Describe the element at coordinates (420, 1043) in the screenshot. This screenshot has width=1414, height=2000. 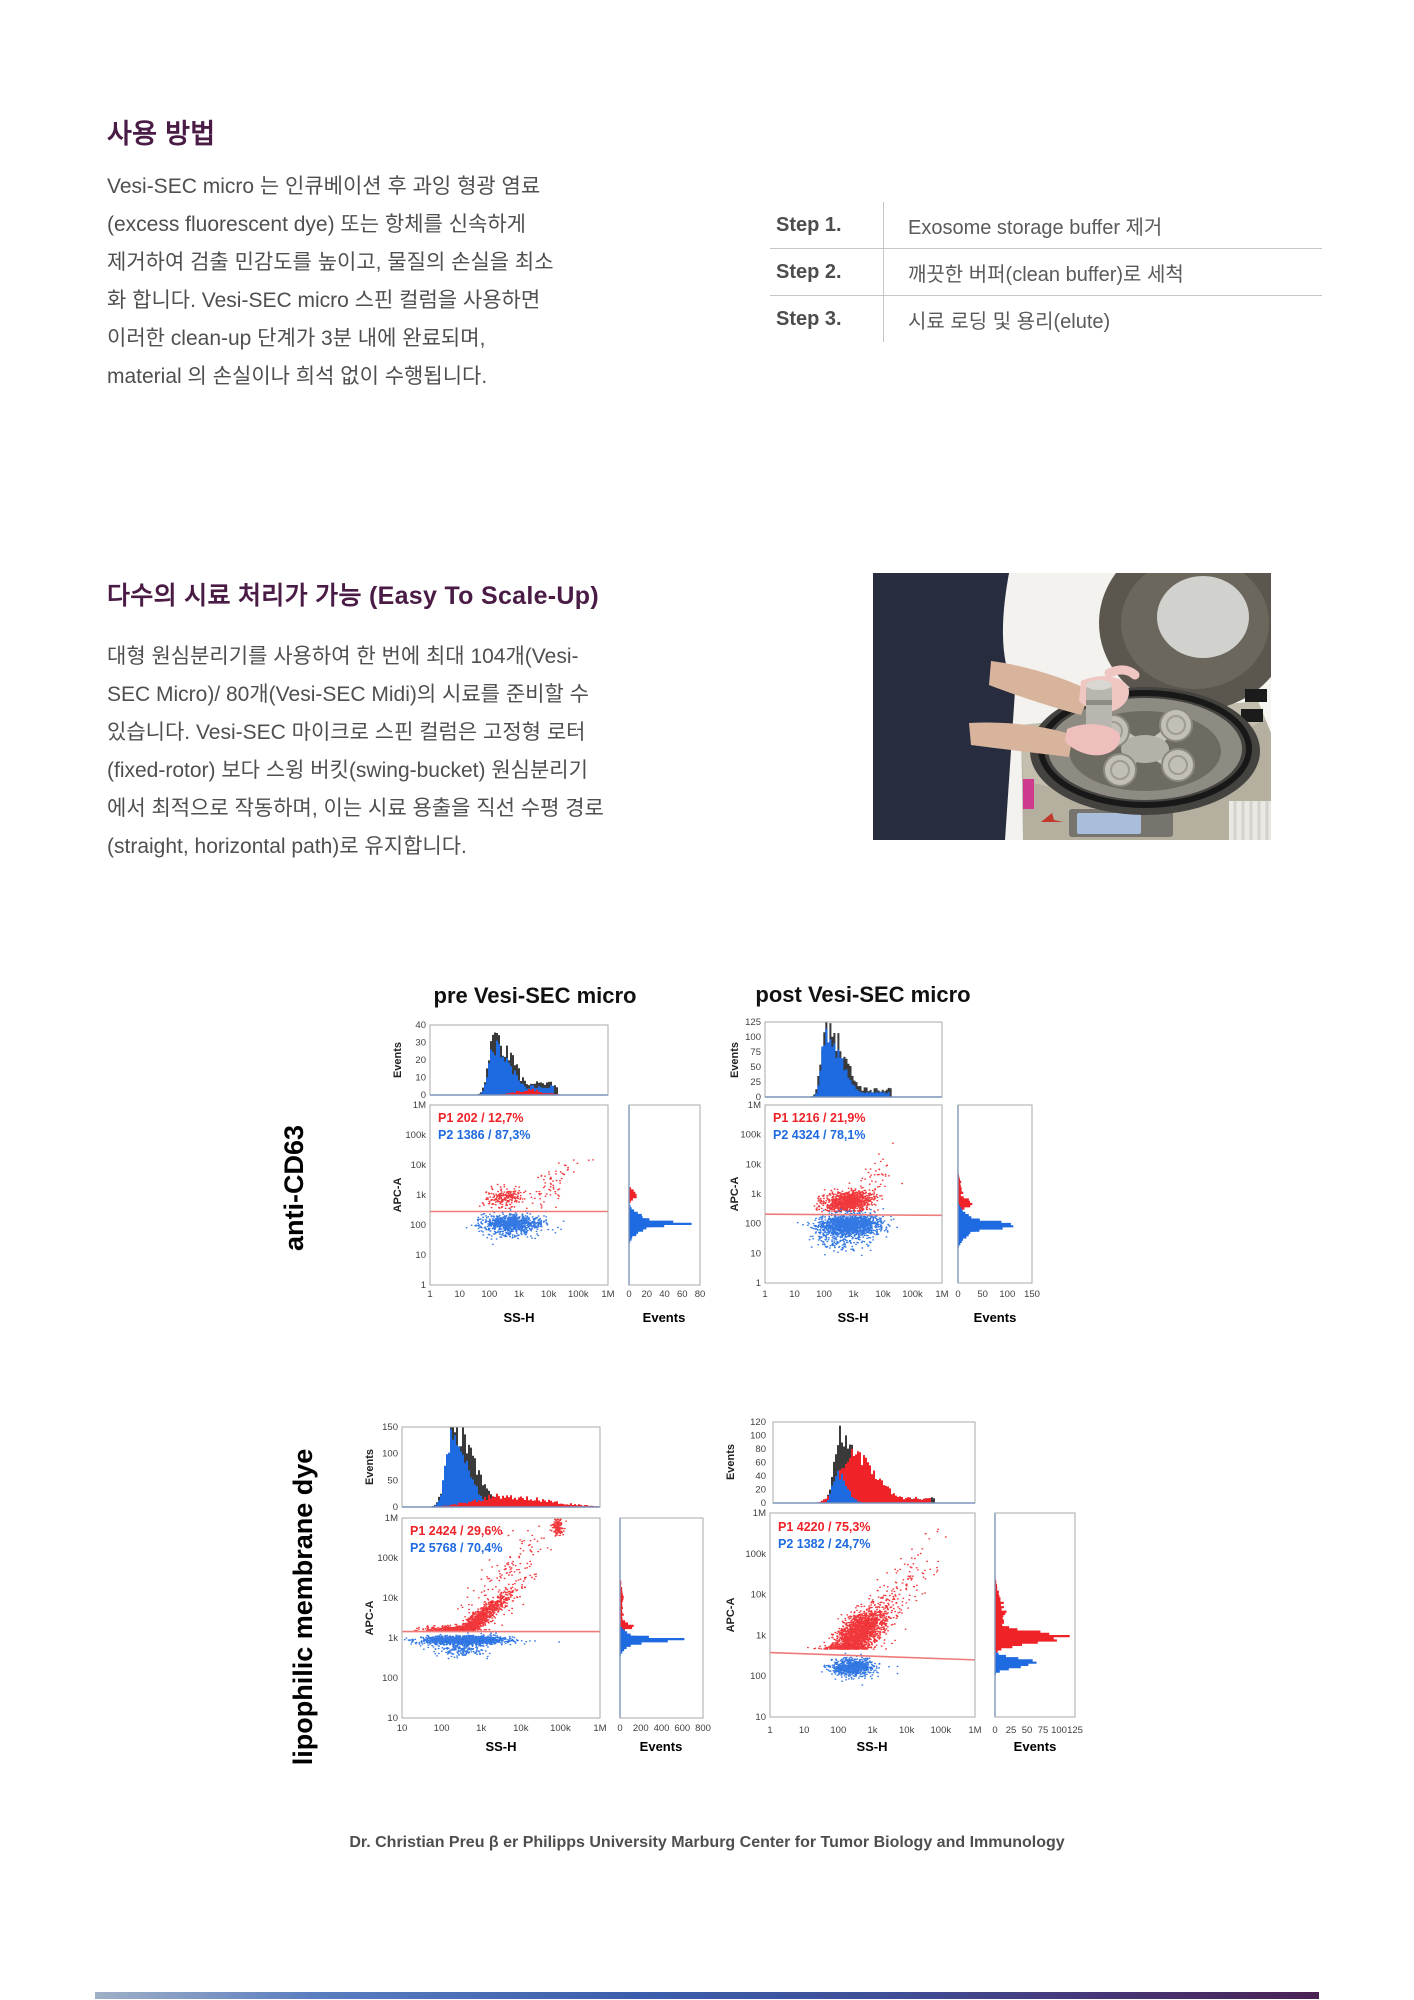
I see `svg-text: 30` at that location.